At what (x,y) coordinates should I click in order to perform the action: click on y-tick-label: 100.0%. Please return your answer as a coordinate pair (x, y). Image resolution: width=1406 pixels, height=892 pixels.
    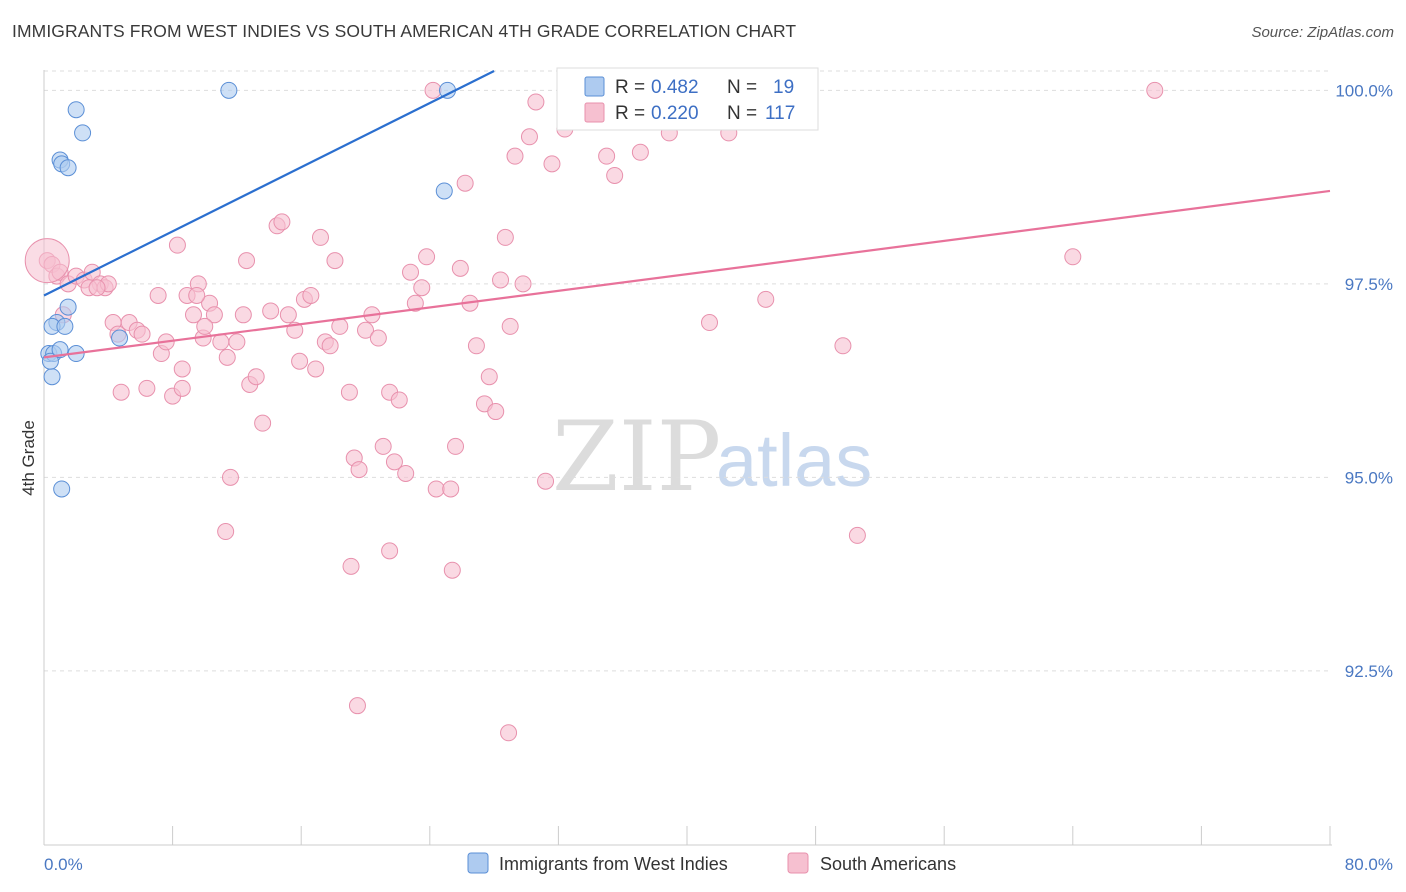
    Looking at the image, I should click on (1364, 90).